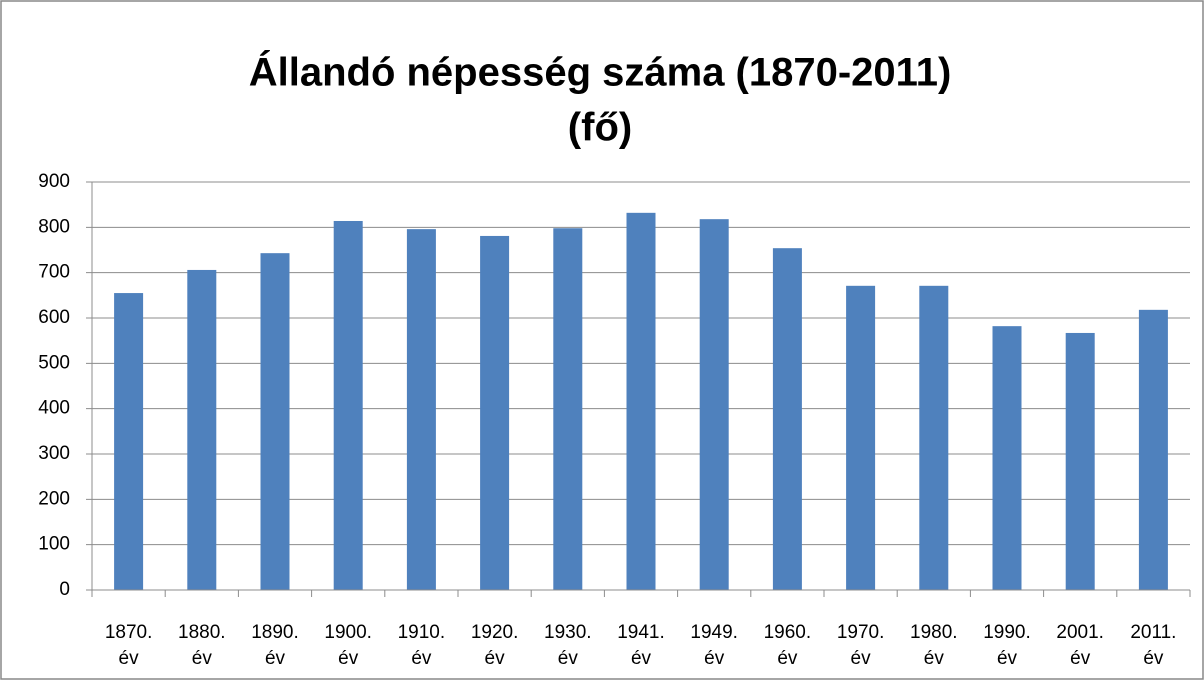 The width and height of the screenshot is (1204, 680). I want to click on y-tick-label: 400, so click(54, 408).